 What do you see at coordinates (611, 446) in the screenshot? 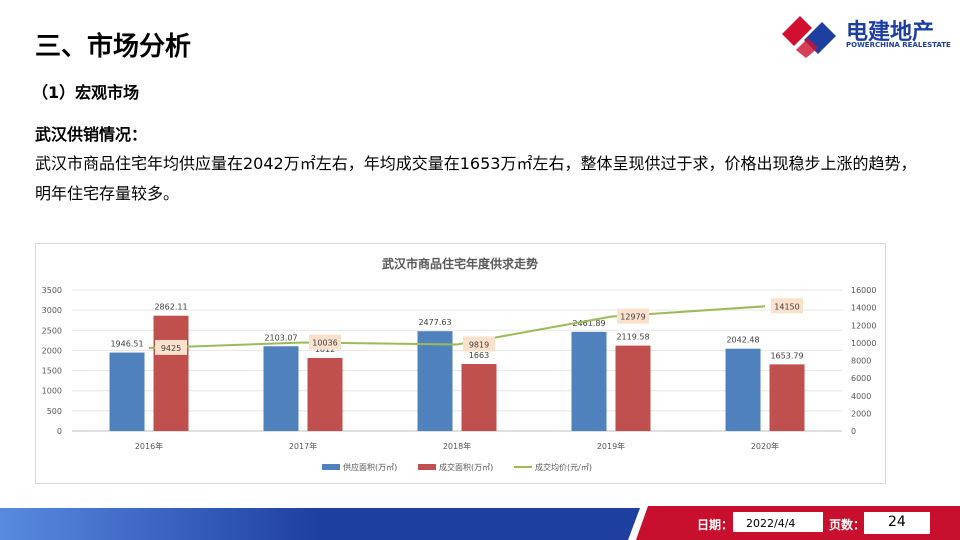
I see `x-tick-label: 2019年` at bounding box center [611, 446].